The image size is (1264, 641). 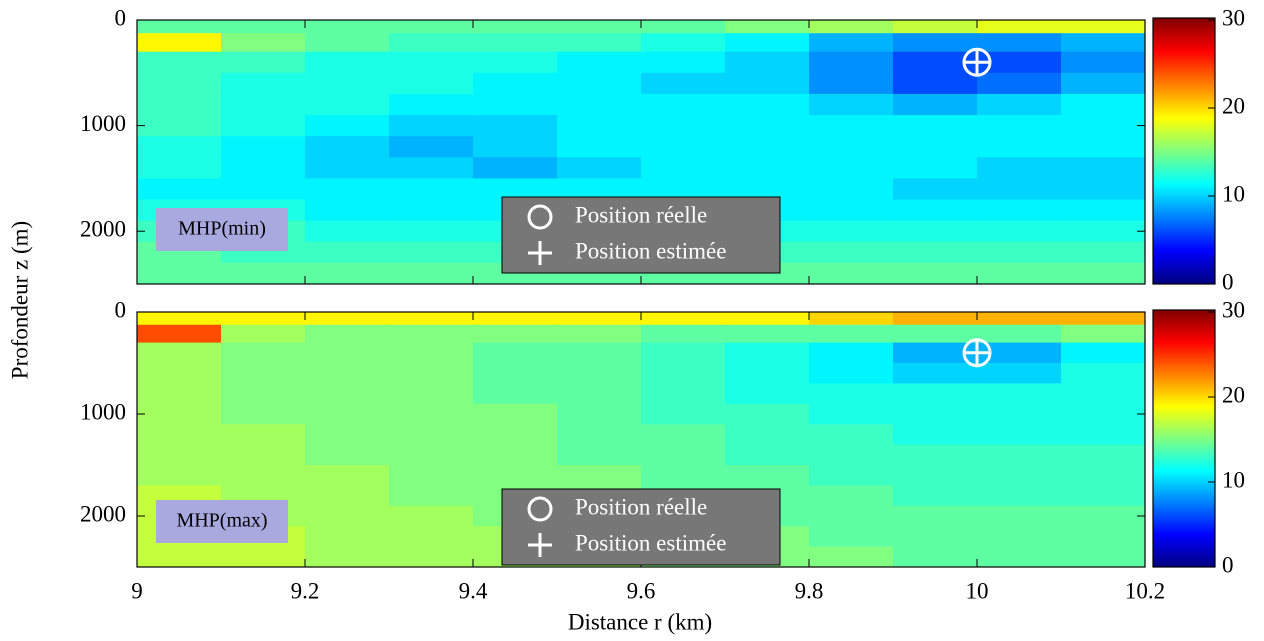 I want to click on x-axis-label: Distance r (km), so click(x=640, y=621).